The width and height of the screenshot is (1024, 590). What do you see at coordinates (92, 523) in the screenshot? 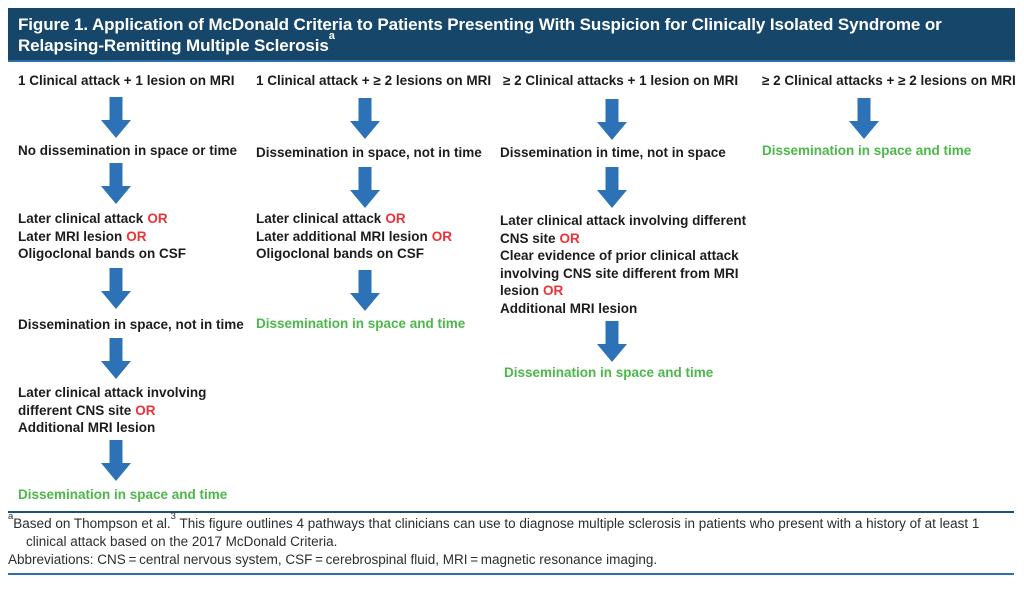
I see `footnote-text-part1: Based on Thompson et al.` at bounding box center [92, 523].